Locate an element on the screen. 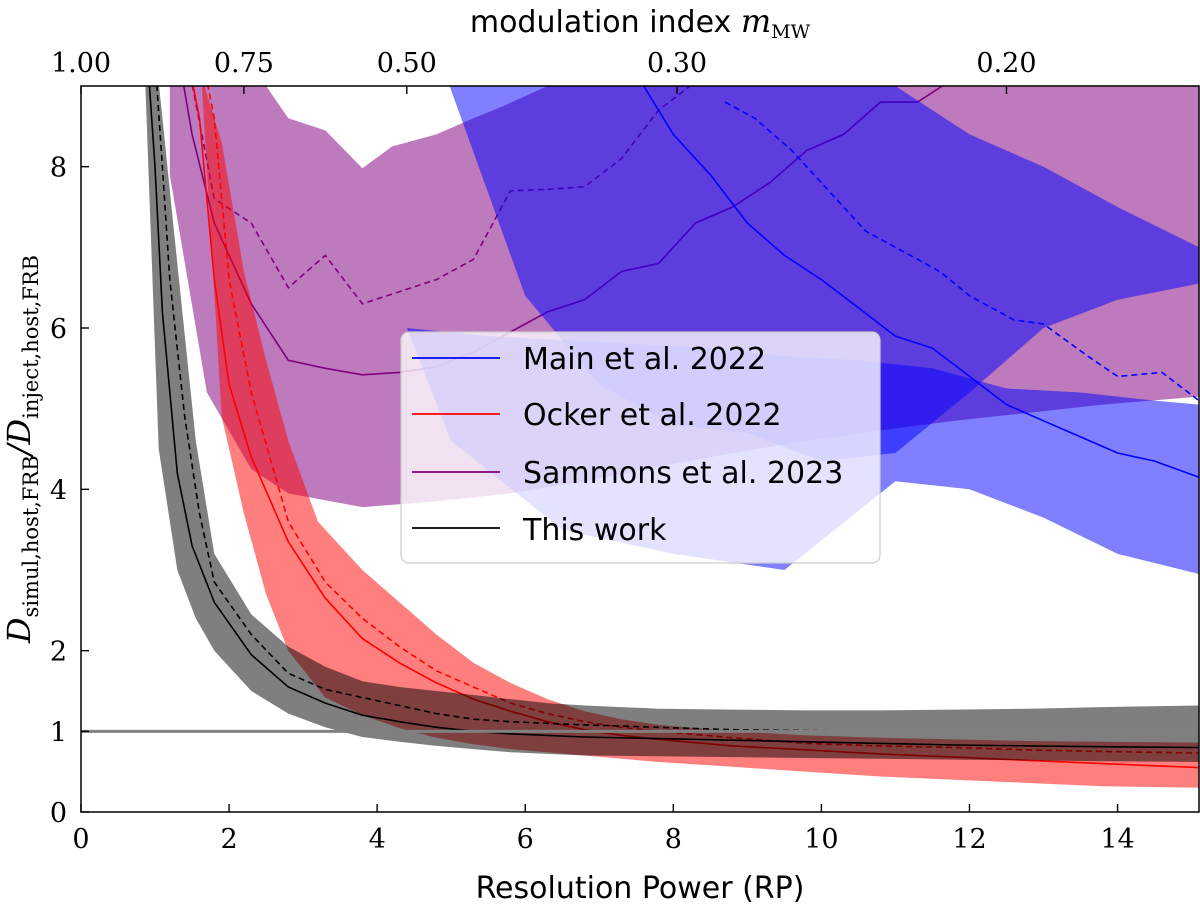  legend-box is located at coordinates (640, 447).